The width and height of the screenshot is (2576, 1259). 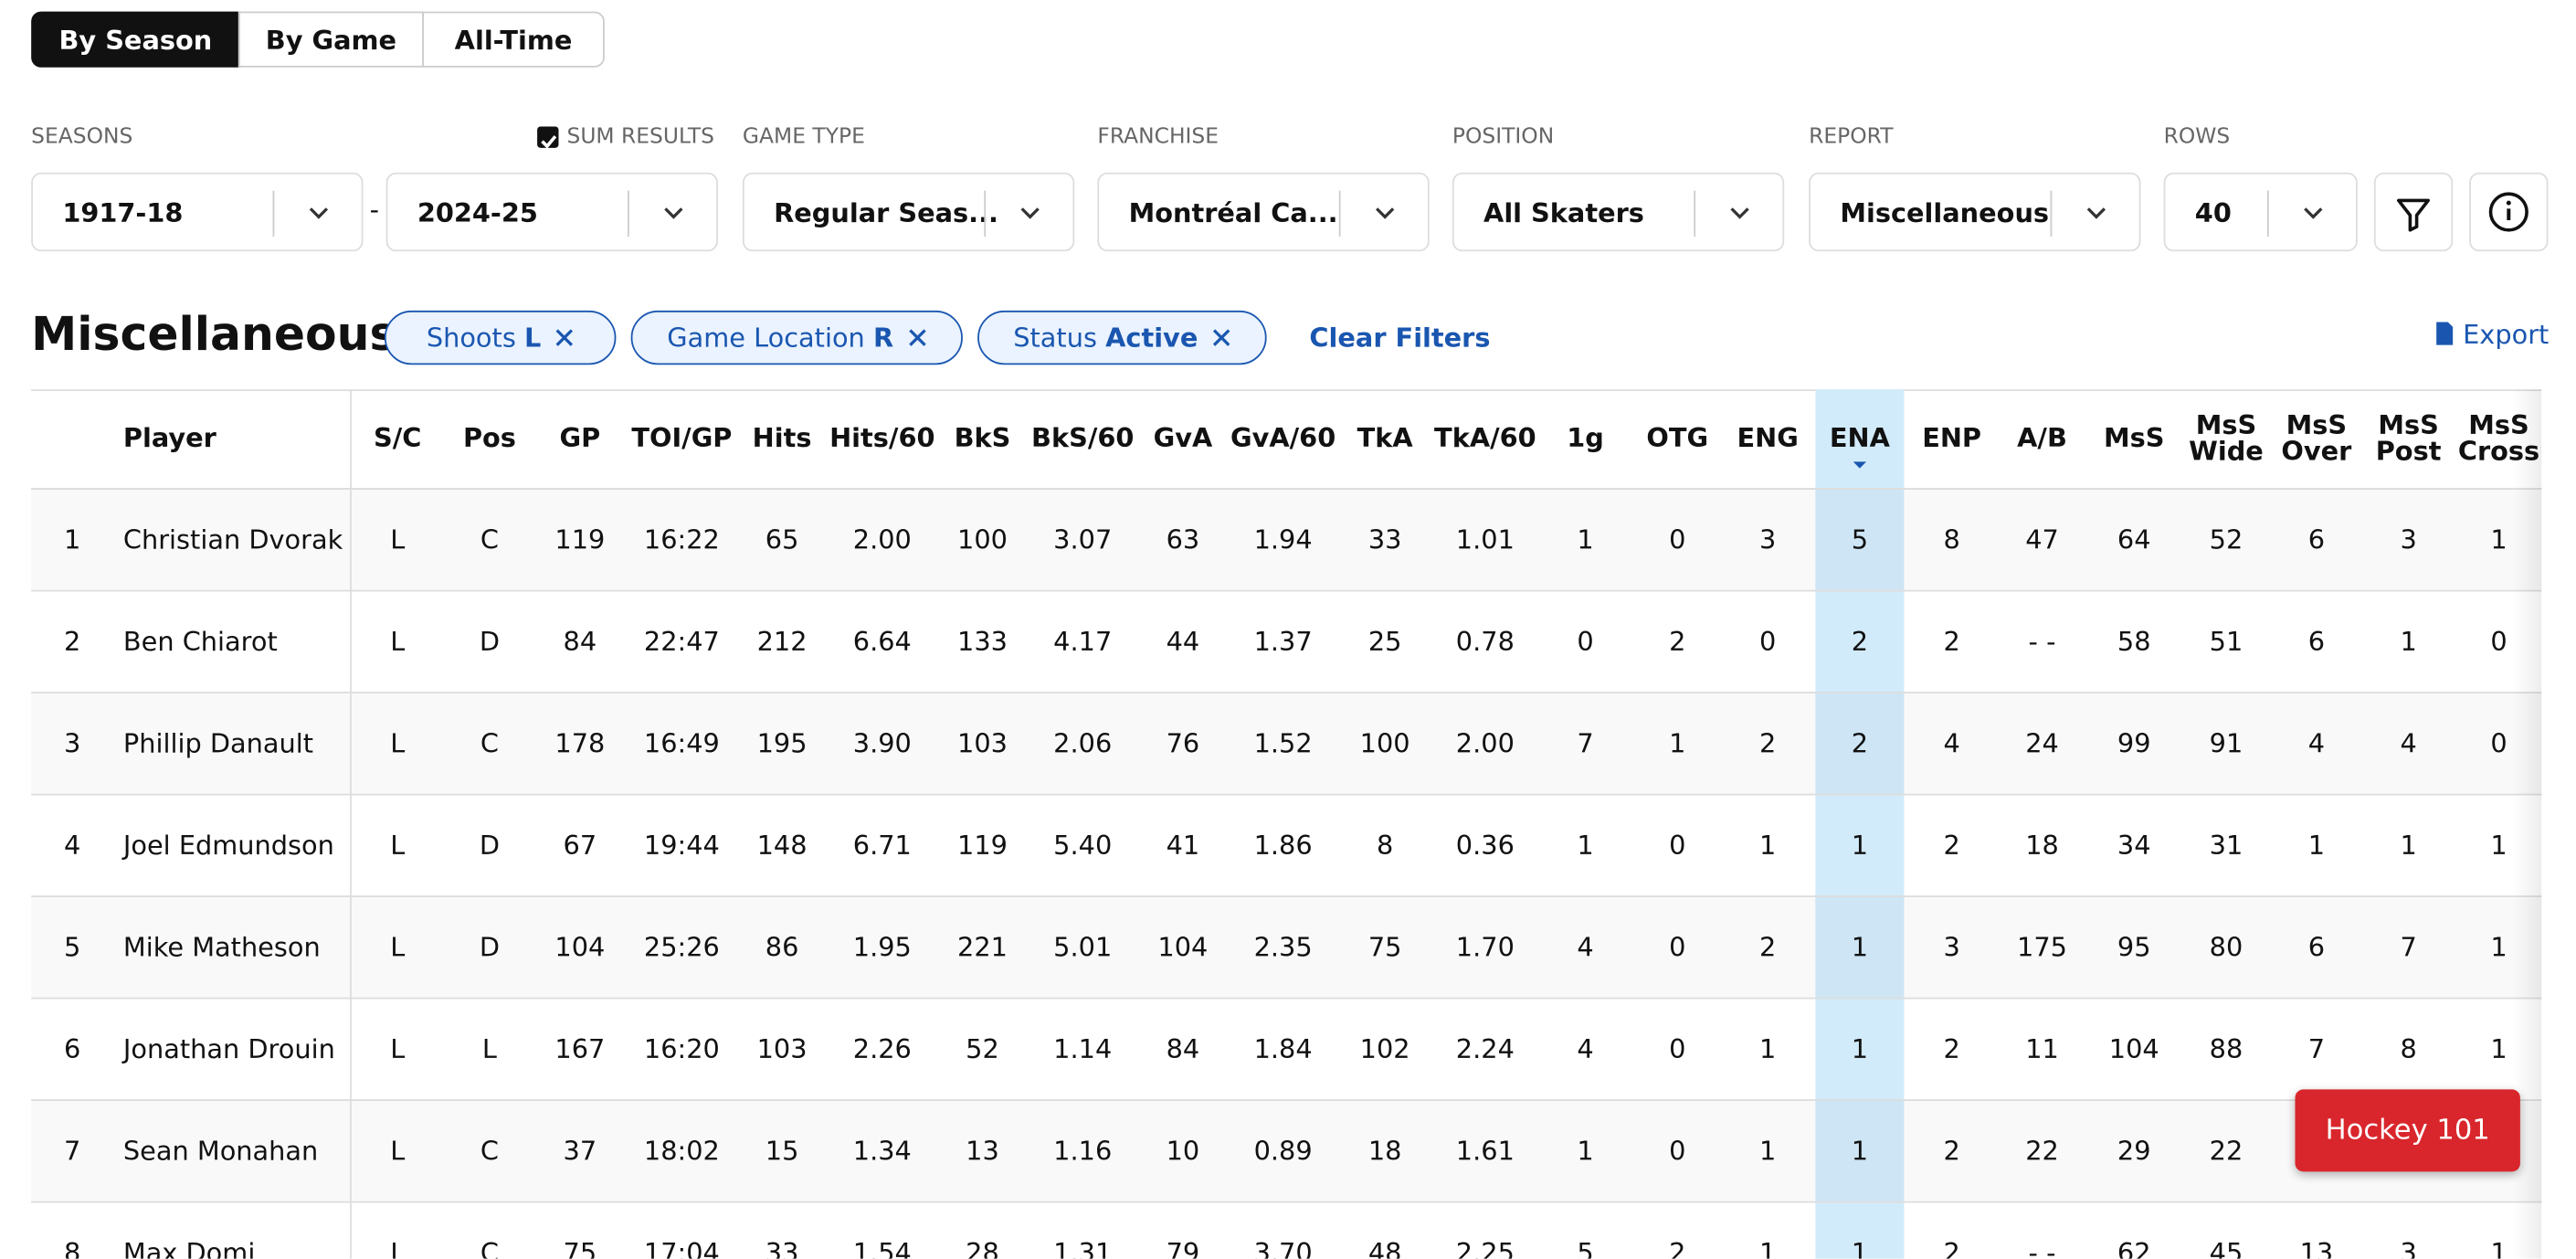 What do you see at coordinates (2226, 743) in the screenshot?
I see `table-cell: 91` at bounding box center [2226, 743].